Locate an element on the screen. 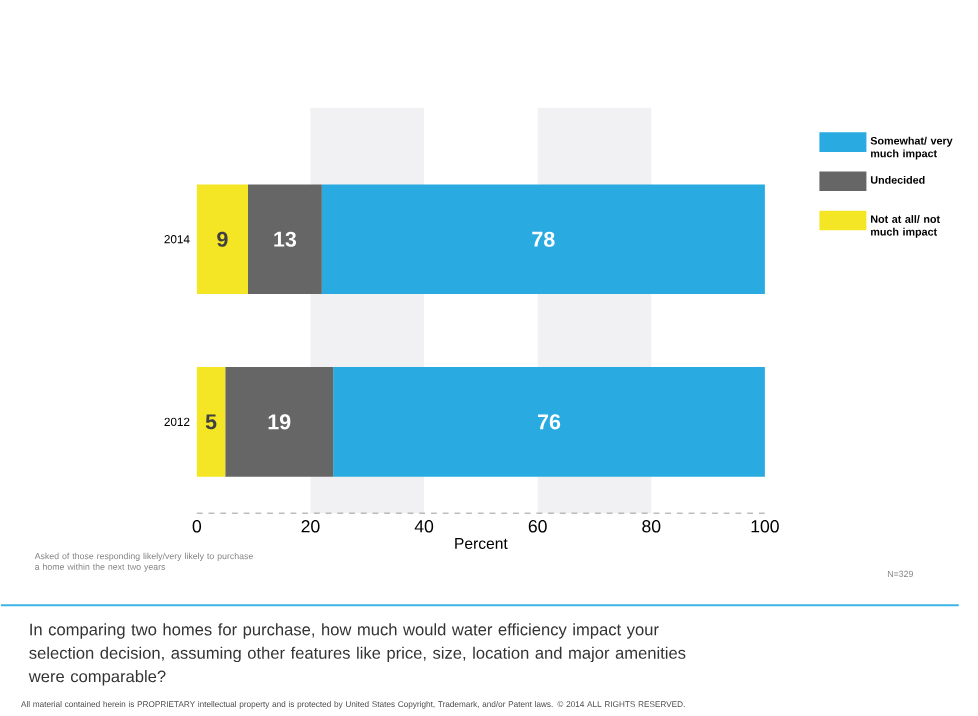 Image resolution: width=978 pixels, height=716 pixels. x-tick-label: 20 is located at coordinates (310, 526).